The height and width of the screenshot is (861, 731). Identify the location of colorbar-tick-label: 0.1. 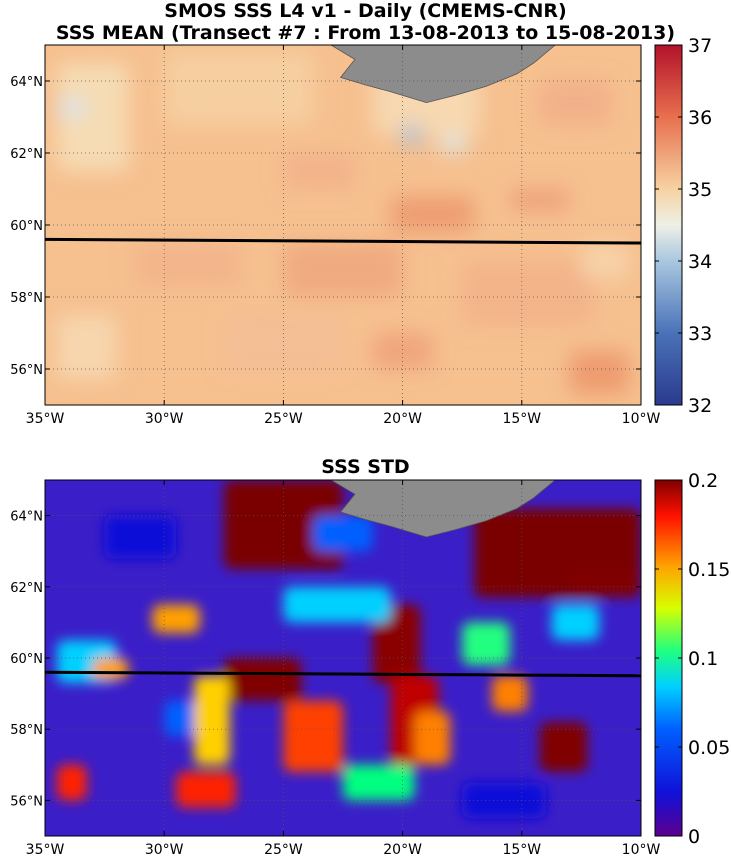
(703, 659).